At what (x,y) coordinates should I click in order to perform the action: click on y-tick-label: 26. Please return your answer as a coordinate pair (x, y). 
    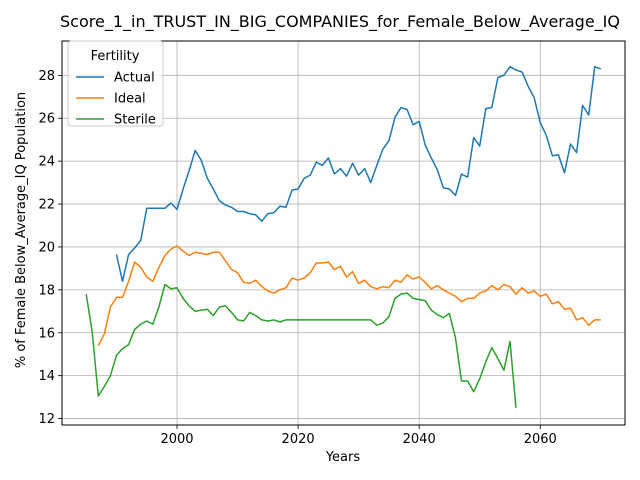
    Looking at the image, I should click on (46, 119).